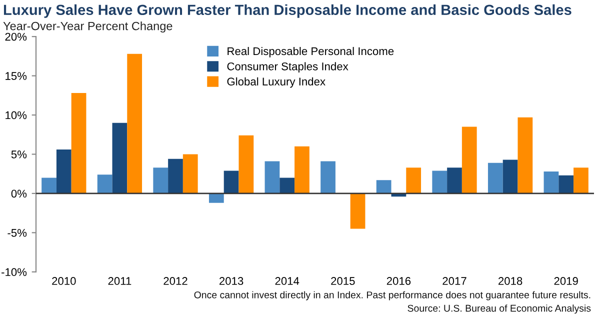 The image size is (600, 318). What do you see at coordinates (287, 67) in the screenshot?
I see `legend-label: Consumer Staples Index` at bounding box center [287, 67].